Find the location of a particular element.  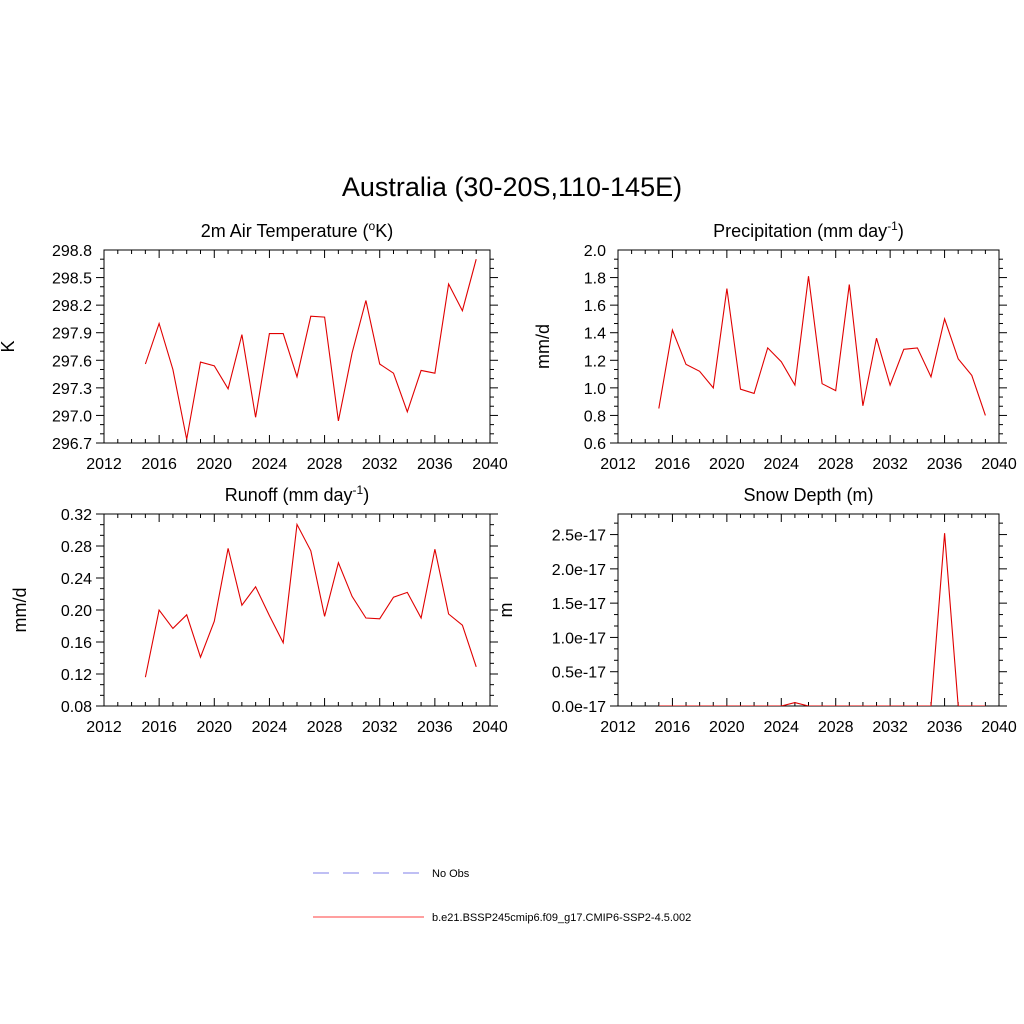

y-tick-label: 298.2 is located at coordinates (72, 306).